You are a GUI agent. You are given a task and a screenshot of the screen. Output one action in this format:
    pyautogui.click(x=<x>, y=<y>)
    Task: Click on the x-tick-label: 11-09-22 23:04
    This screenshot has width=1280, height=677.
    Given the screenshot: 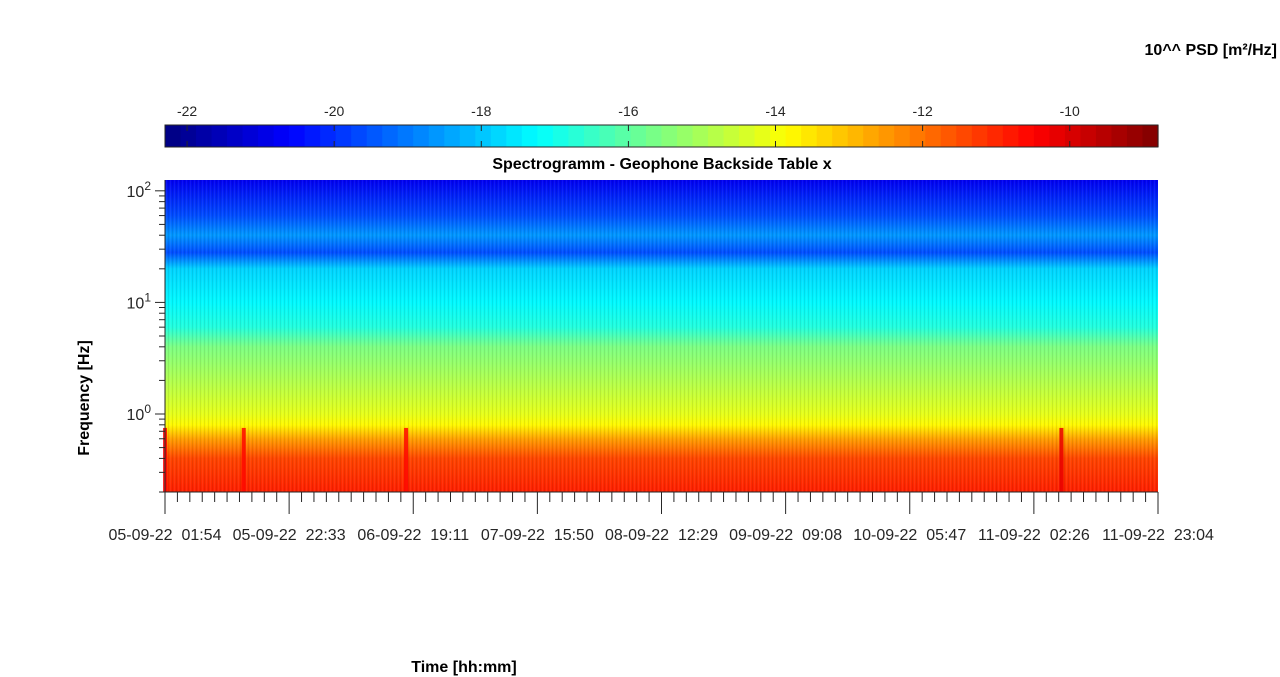 What is the action you would take?
    pyautogui.click(x=1158, y=535)
    